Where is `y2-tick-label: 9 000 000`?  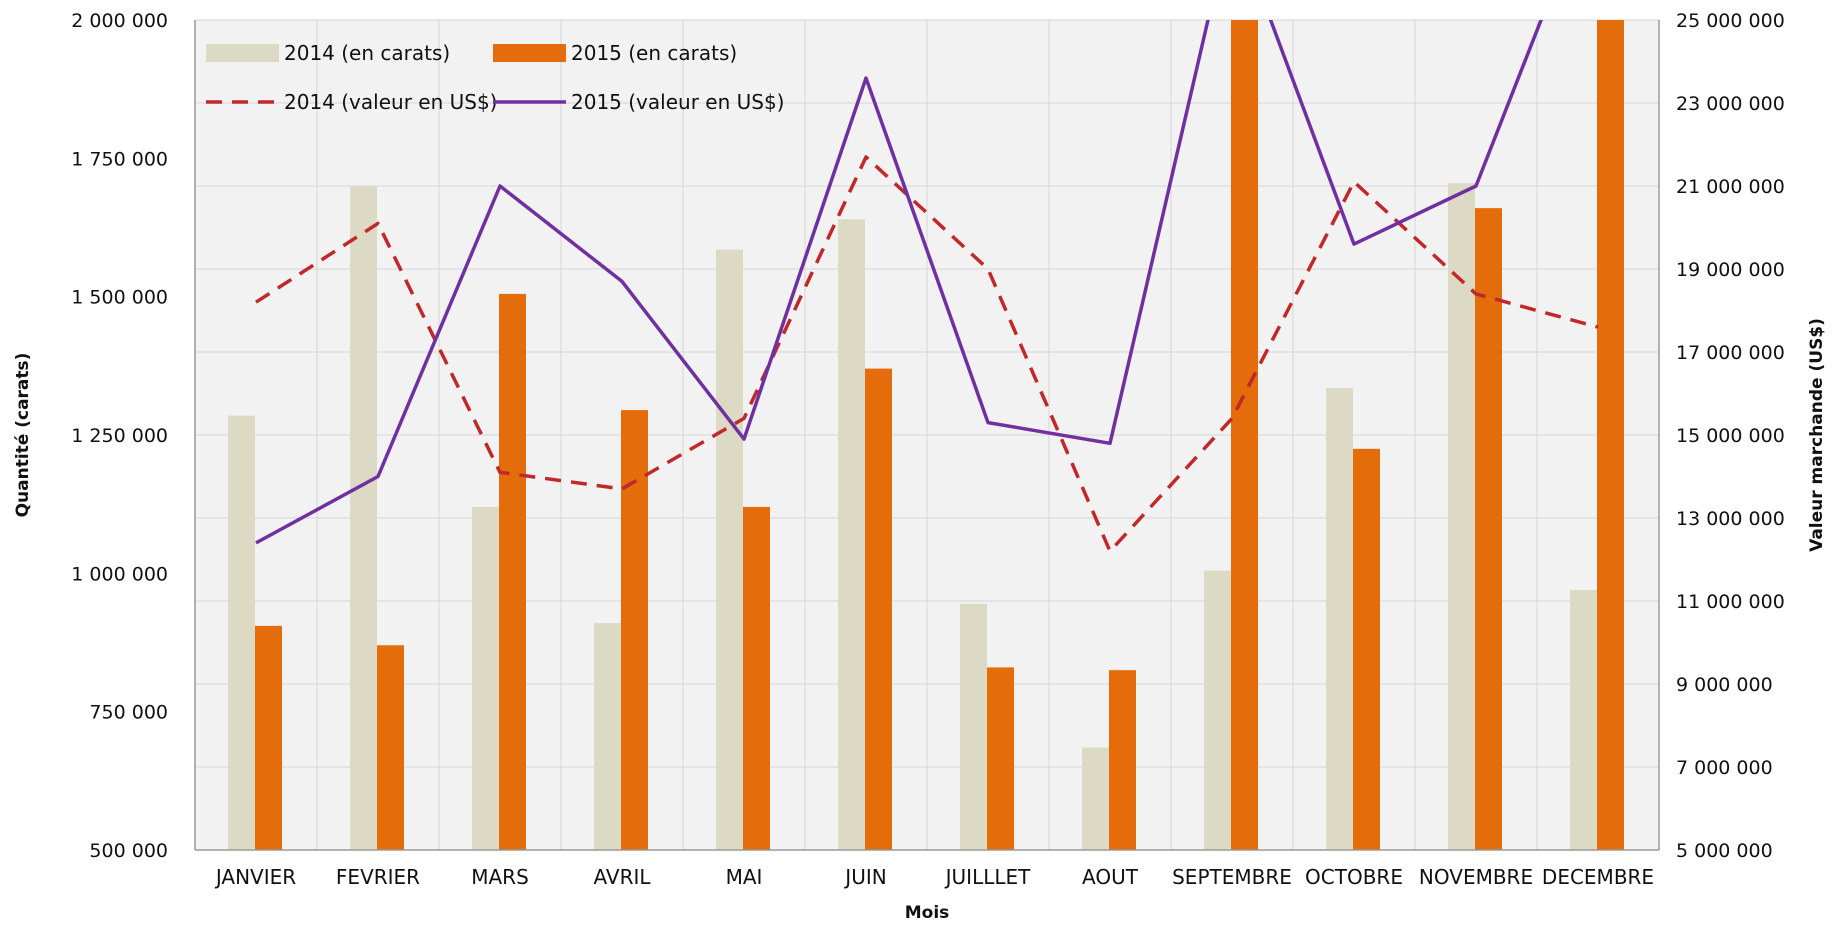 y2-tick-label: 9 000 000 is located at coordinates (1724, 685).